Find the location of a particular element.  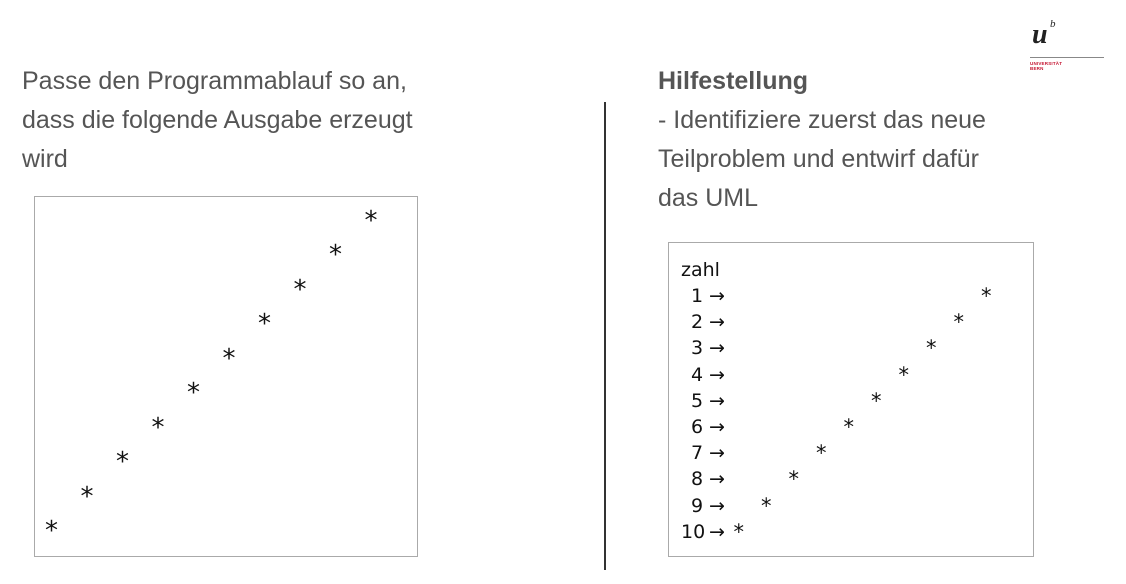

uml-row-number: 4 is located at coordinates (697, 374).